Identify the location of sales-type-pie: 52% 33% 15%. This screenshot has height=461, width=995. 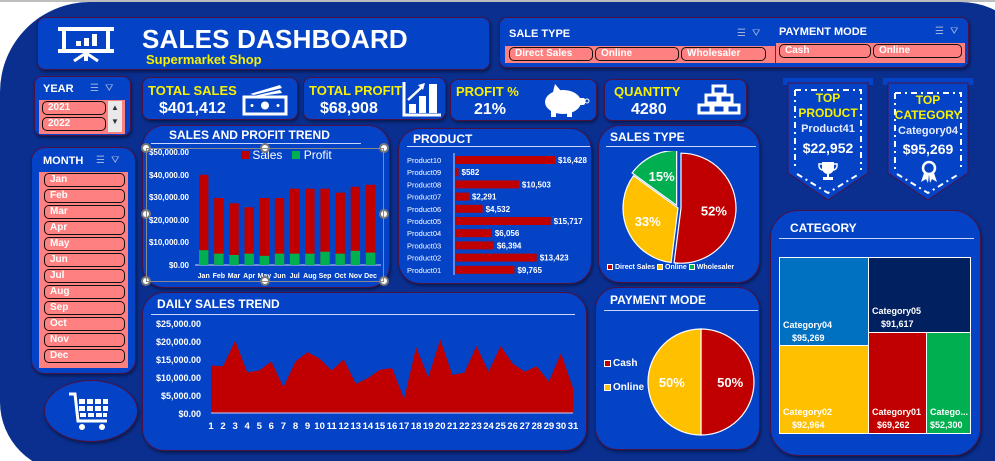
(680, 209).